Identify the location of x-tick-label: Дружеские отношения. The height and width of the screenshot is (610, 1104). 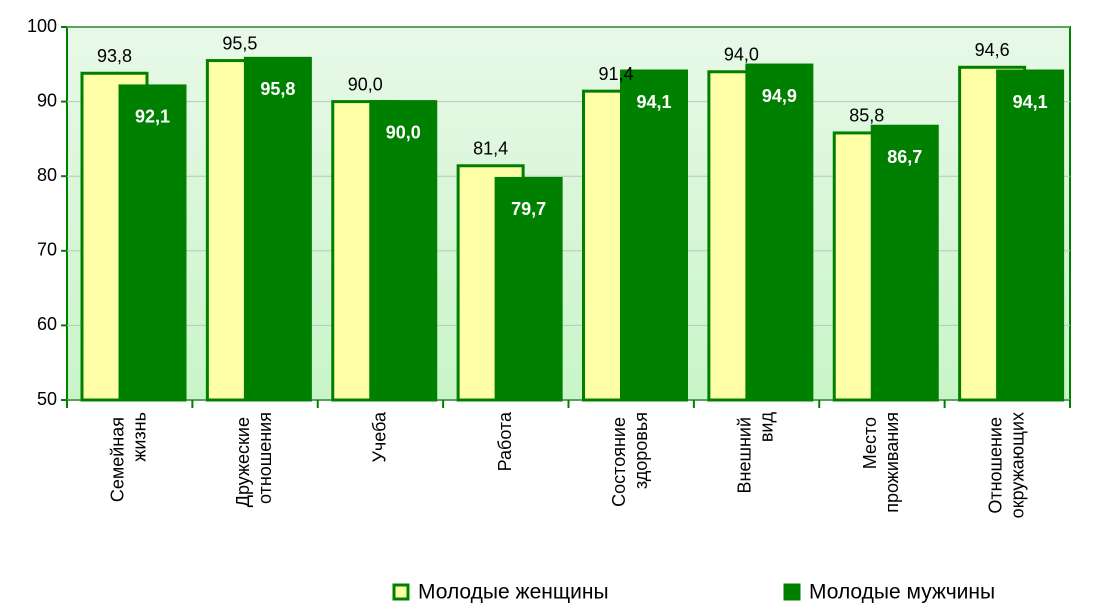
(254, 459).